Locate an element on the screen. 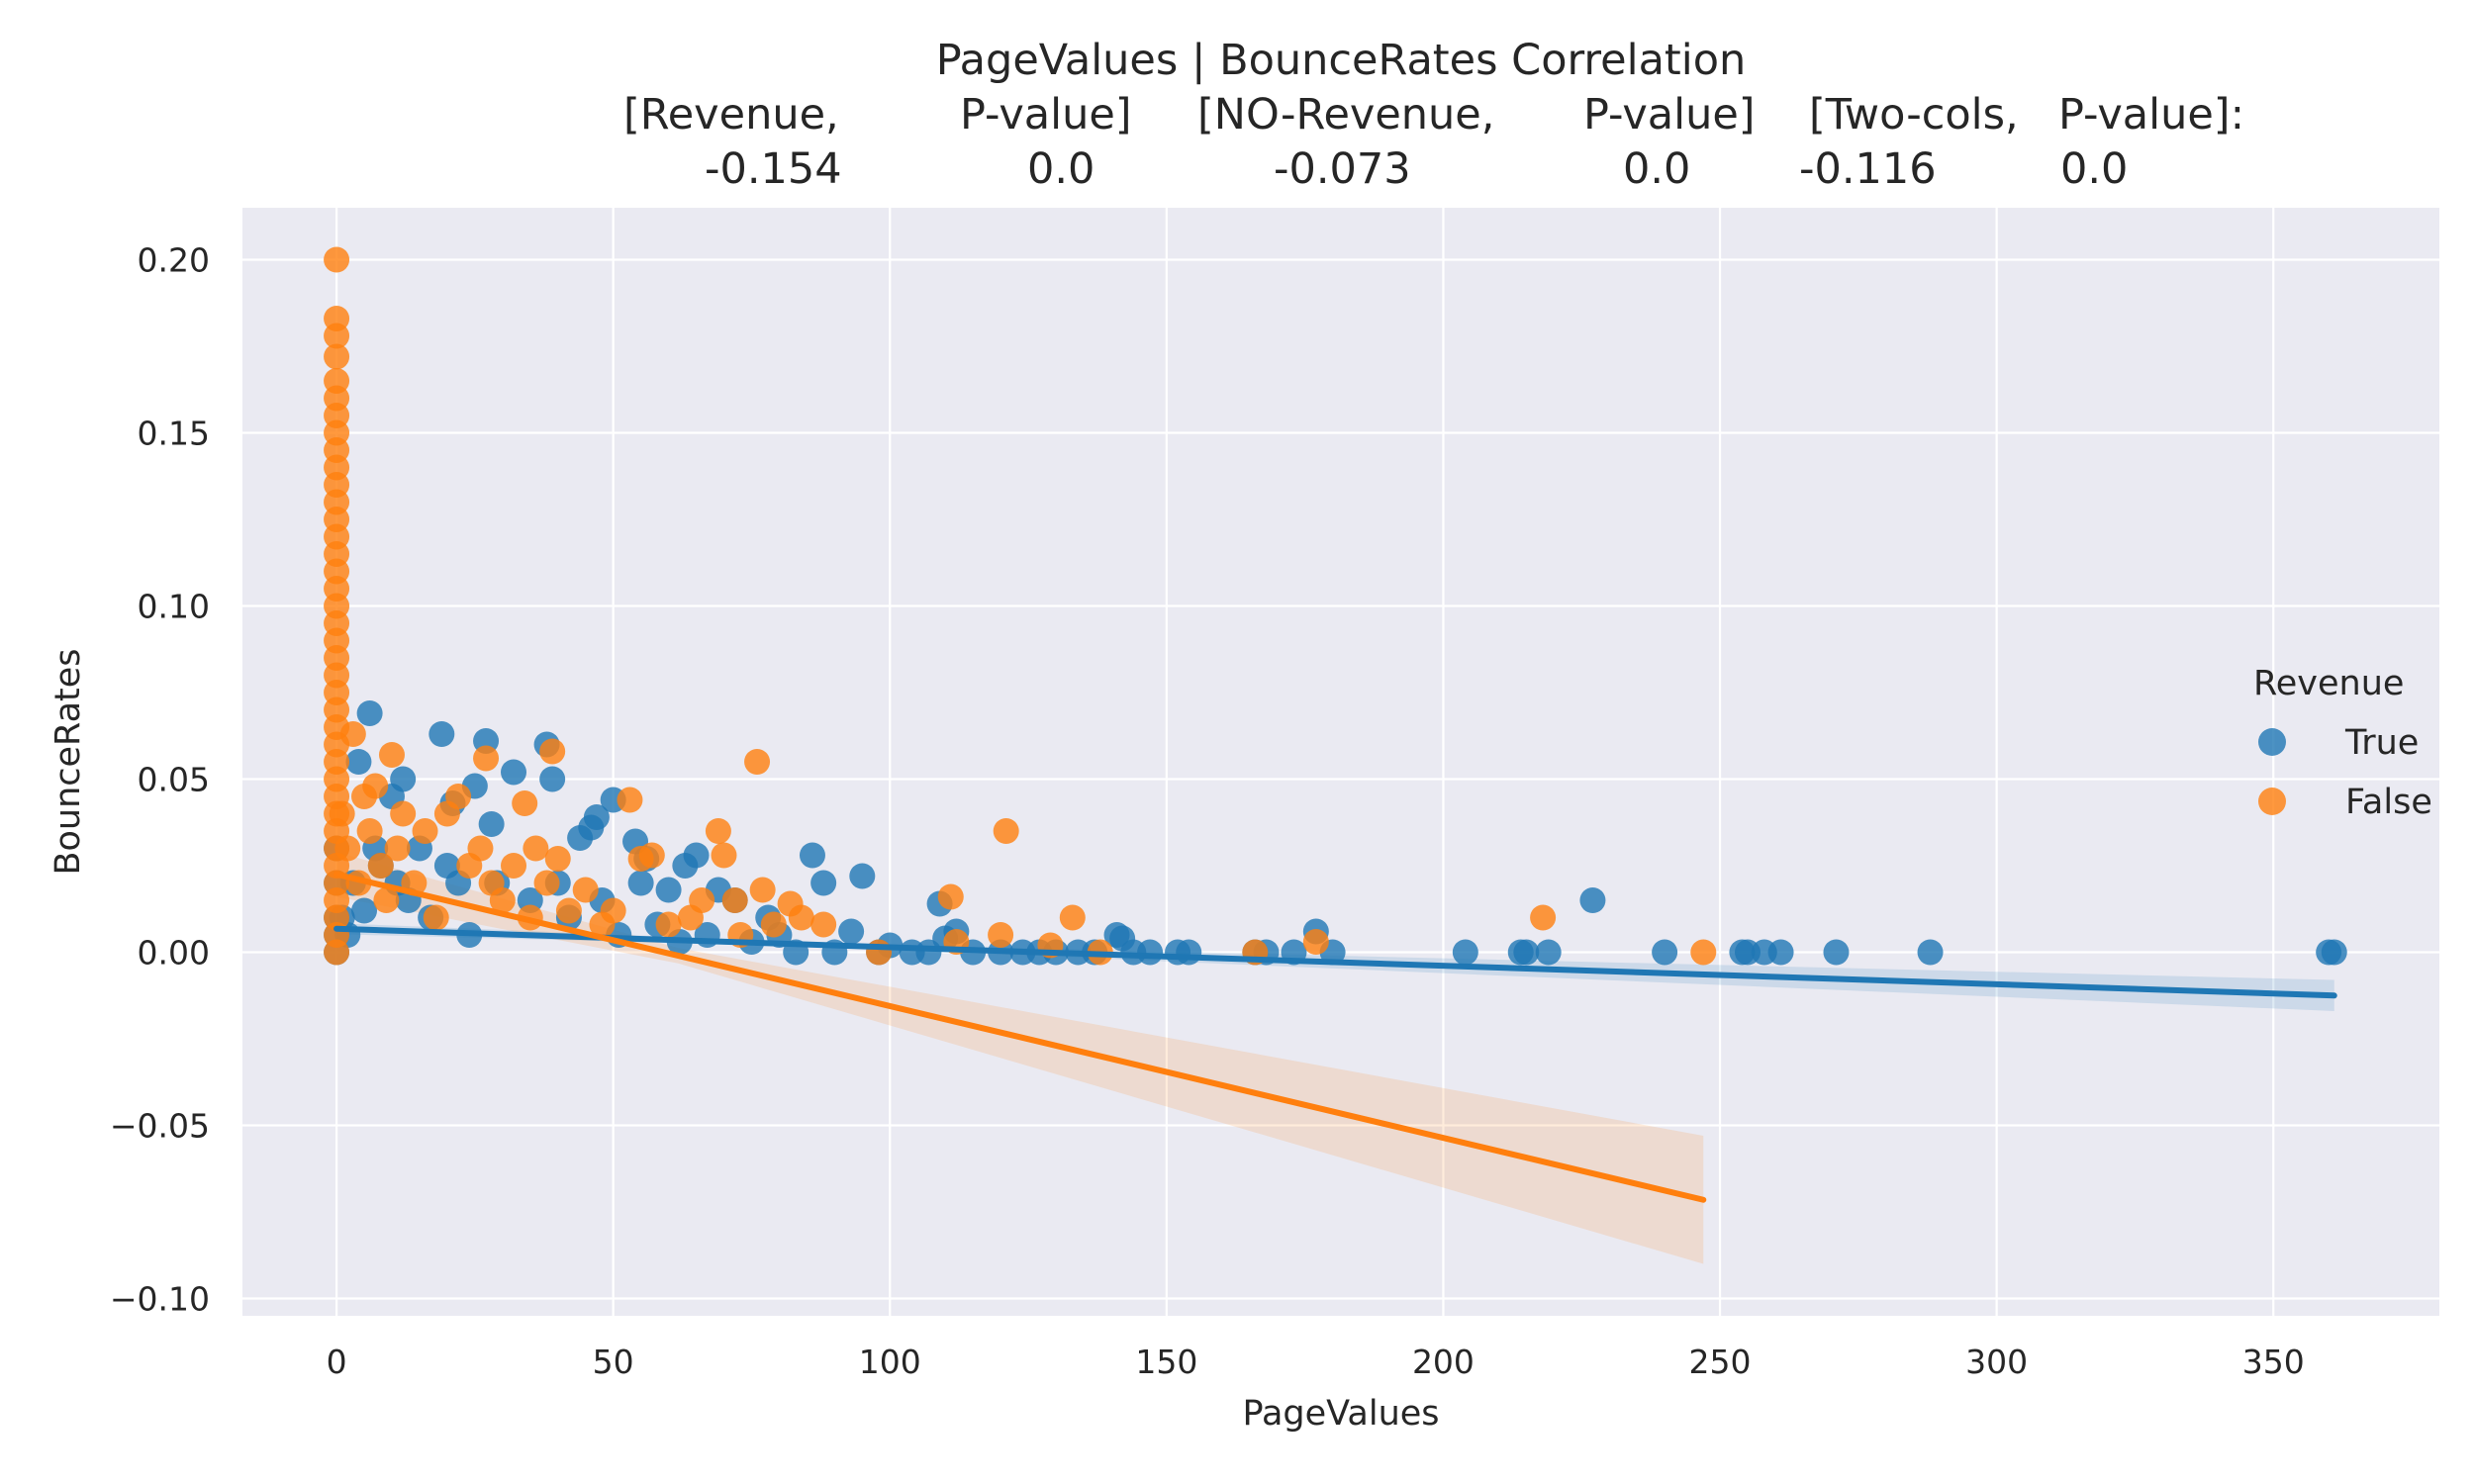  legend-title: Revenue is located at coordinates (2329, 683).